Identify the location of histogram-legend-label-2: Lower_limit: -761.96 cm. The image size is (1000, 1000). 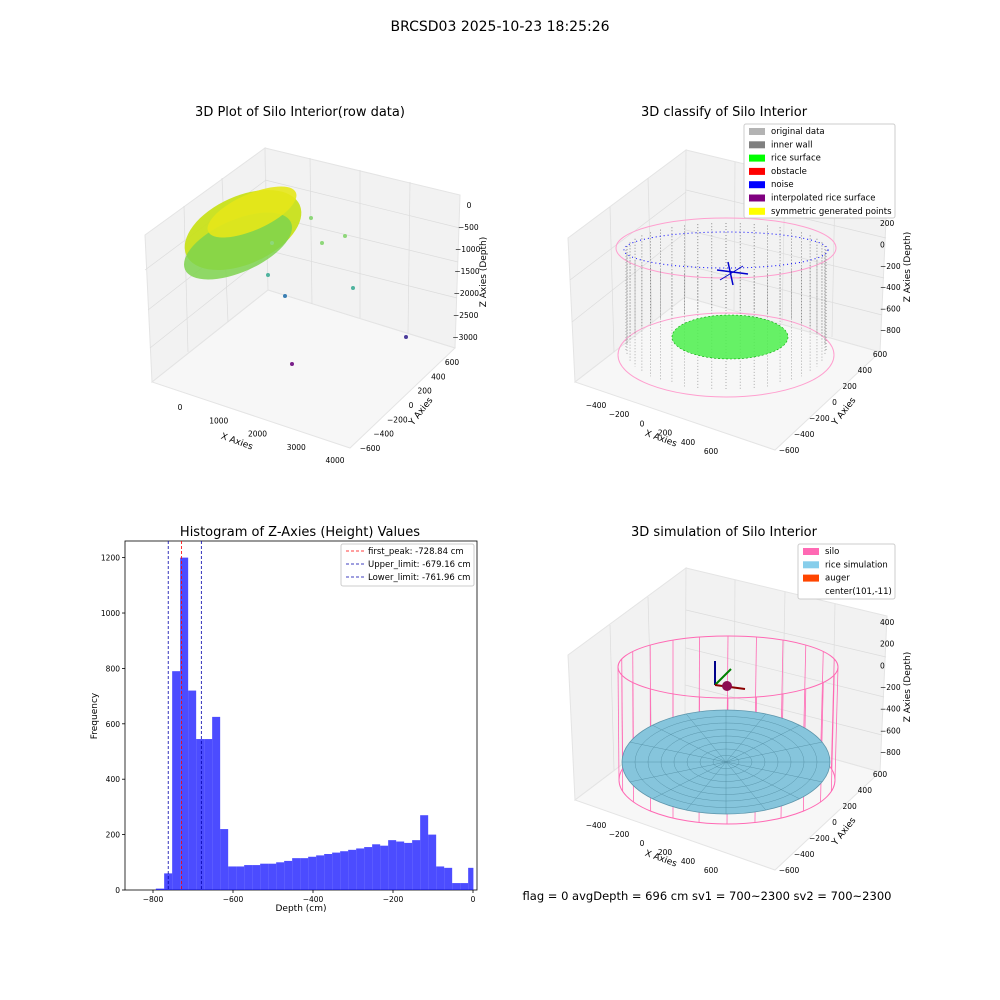
(419, 578).